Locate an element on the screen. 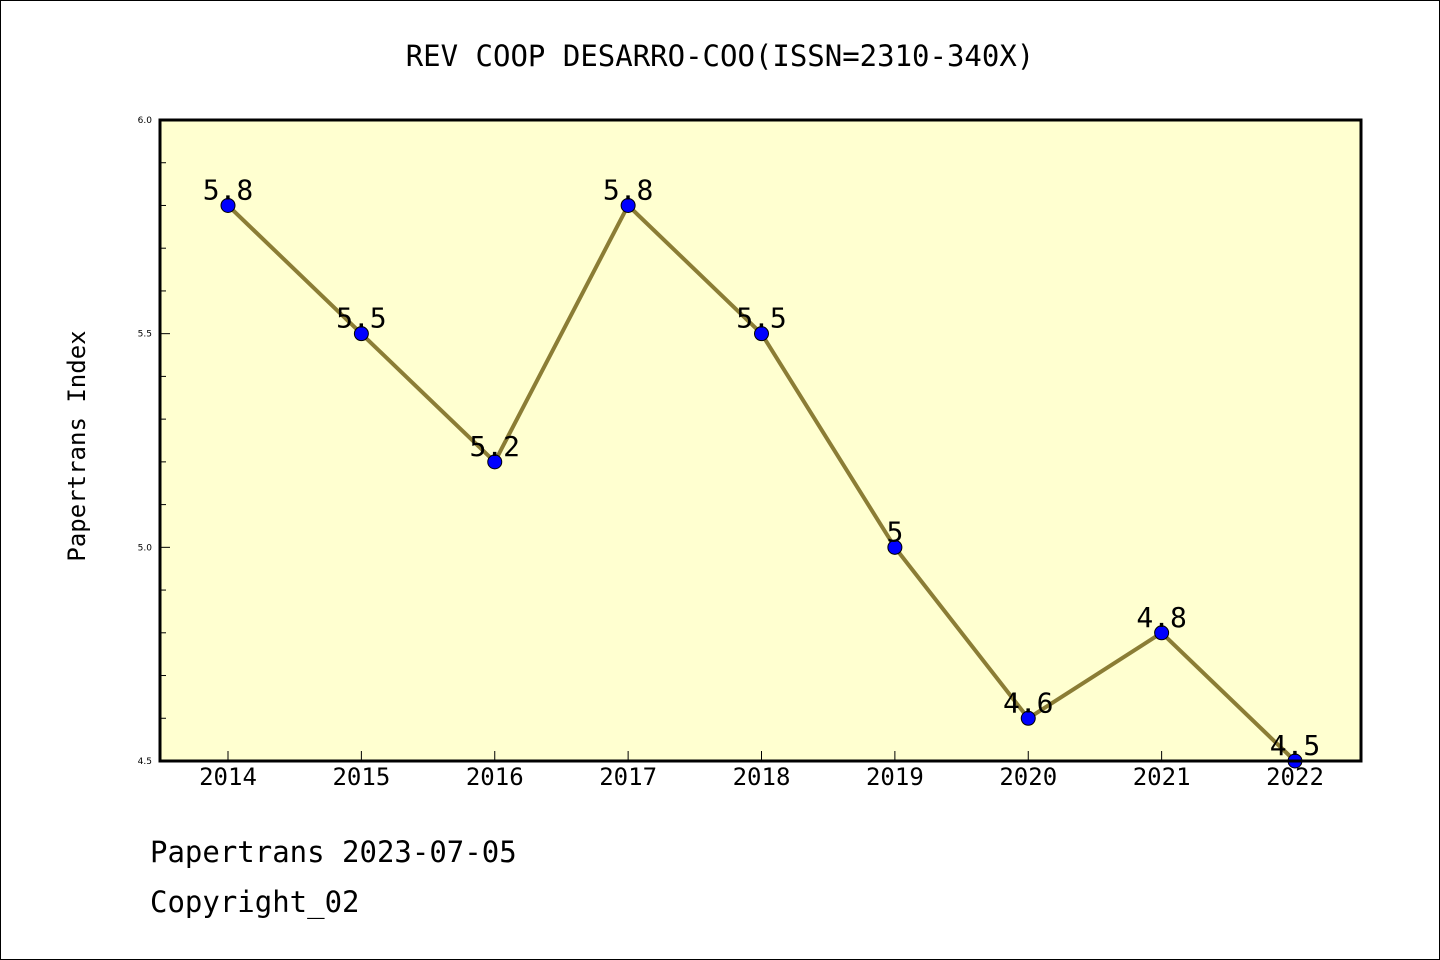 This screenshot has width=1440, height=960. y-axis-label: Papertrans Index is located at coordinates (77, 445).